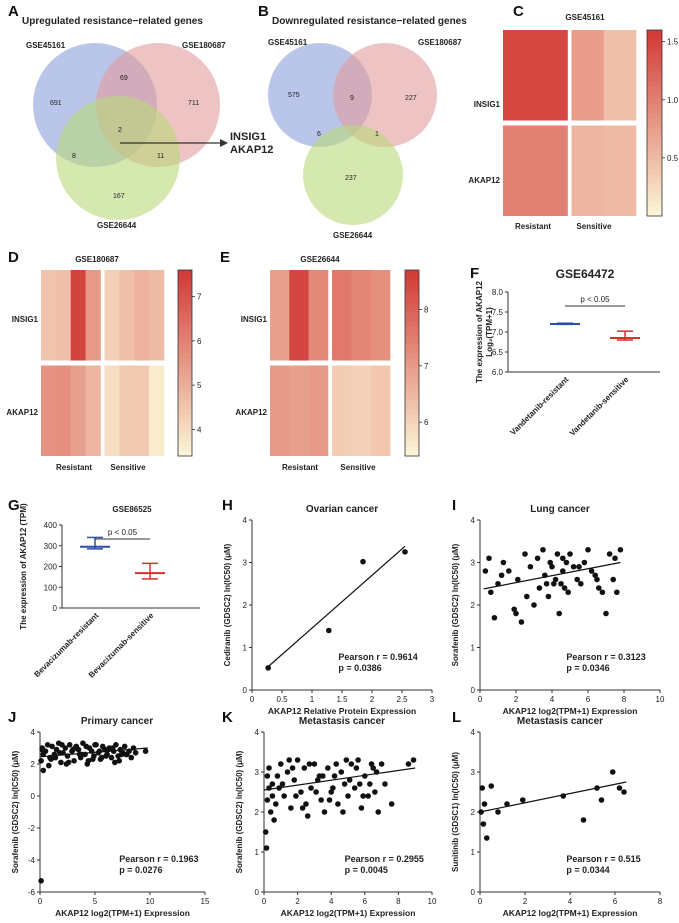 Image resolution: width=679 pixels, height=923 pixels. What do you see at coordinates (474, 273) in the screenshot?
I see `panel-f-label: F` at bounding box center [474, 273].